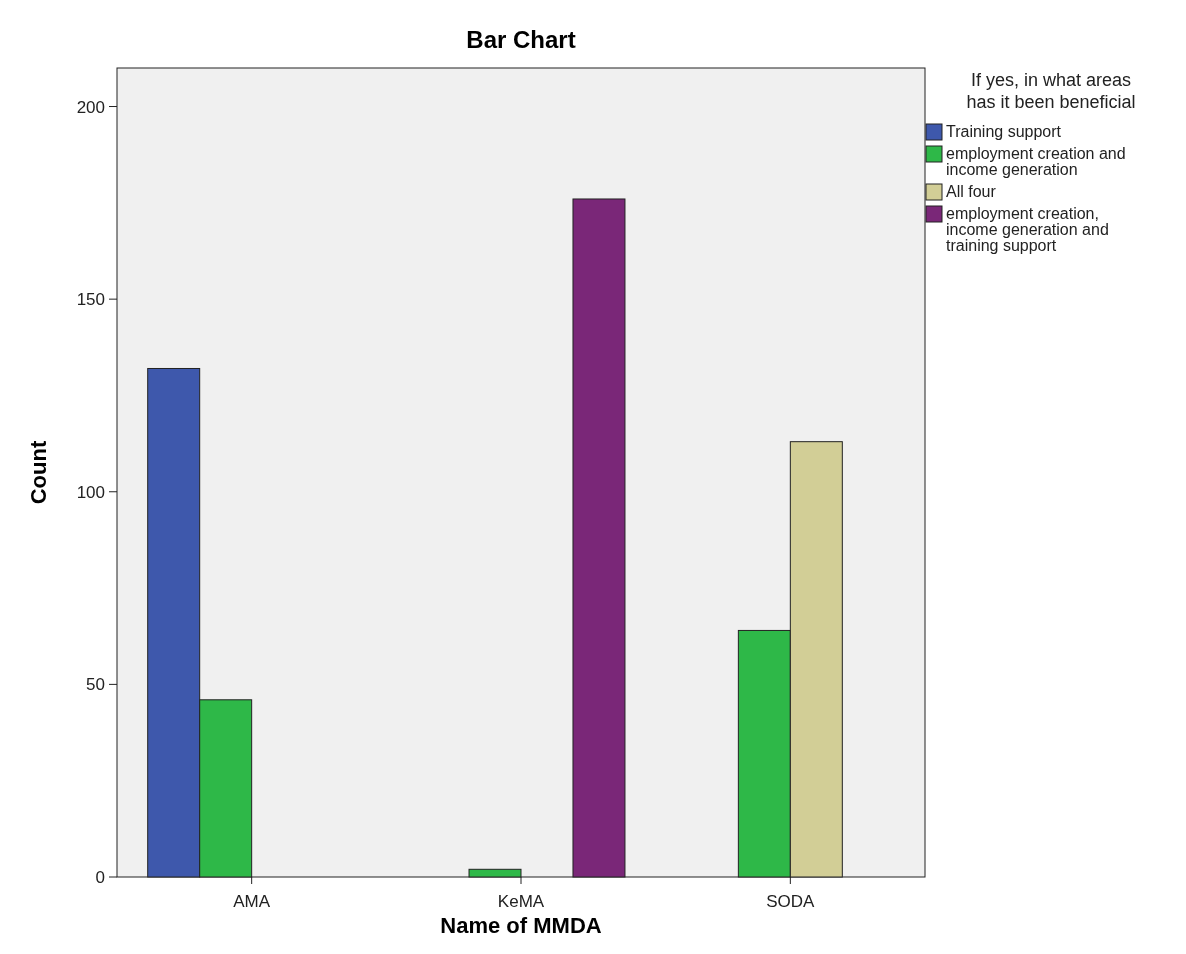 The width and height of the screenshot is (1186, 954). What do you see at coordinates (95, 685) in the screenshot?
I see `y-tick-label: 50` at bounding box center [95, 685].